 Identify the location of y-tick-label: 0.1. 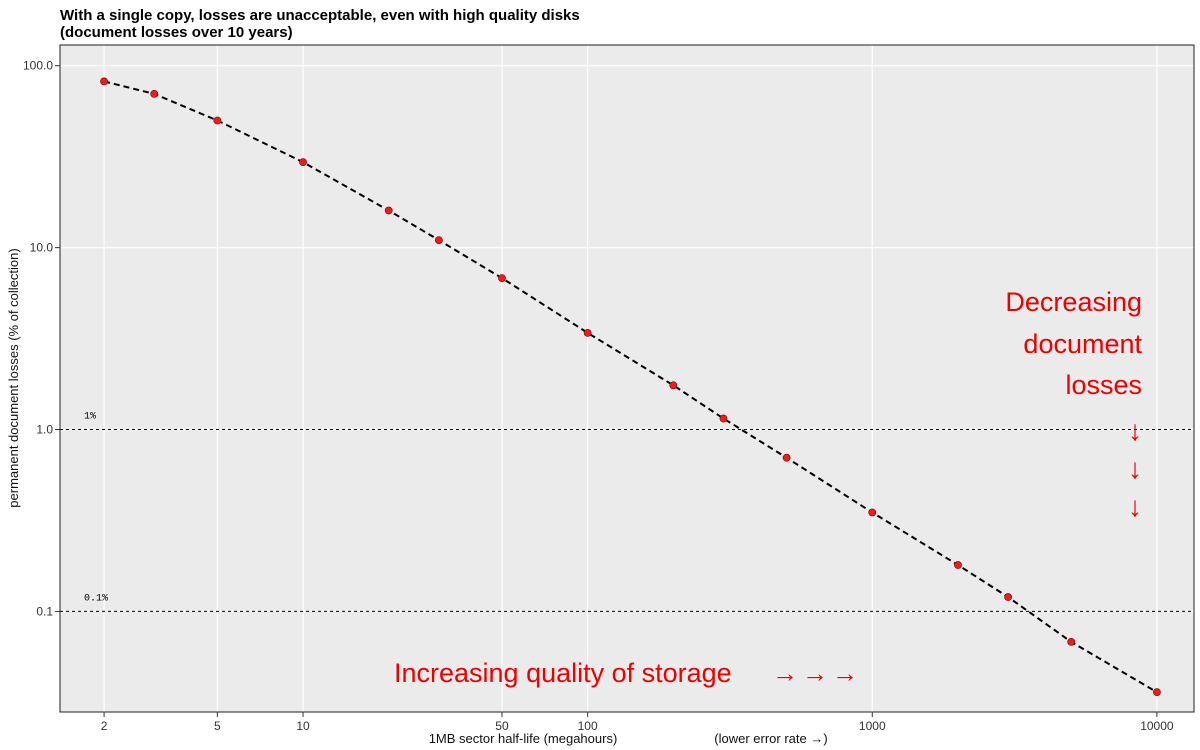
(44, 611).